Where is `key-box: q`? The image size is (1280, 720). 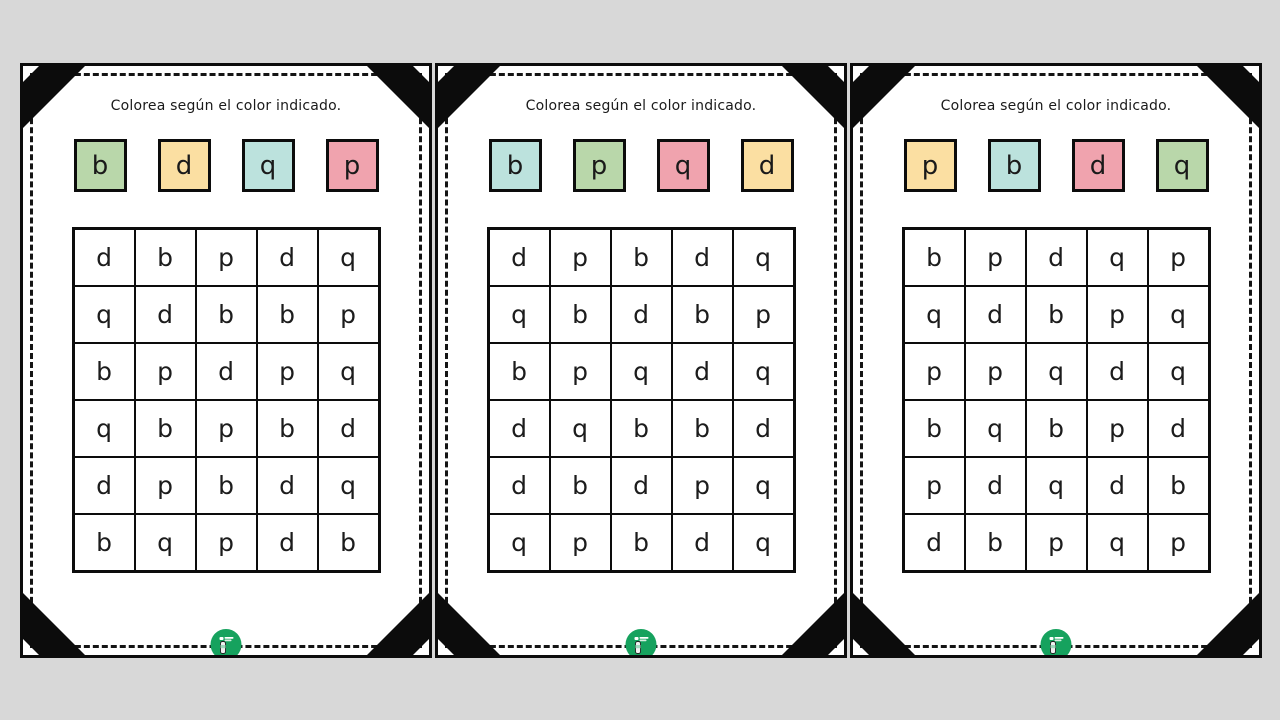 key-box: q is located at coordinates (1182, 165).